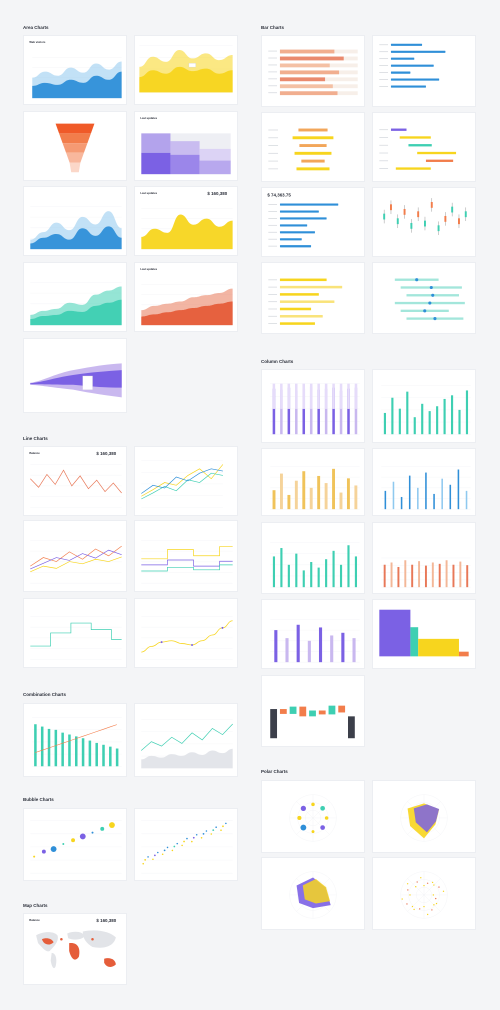 The height and width of the screenshot is (1010, 500). I want to click on col-blue-chart, so click(426, 488).